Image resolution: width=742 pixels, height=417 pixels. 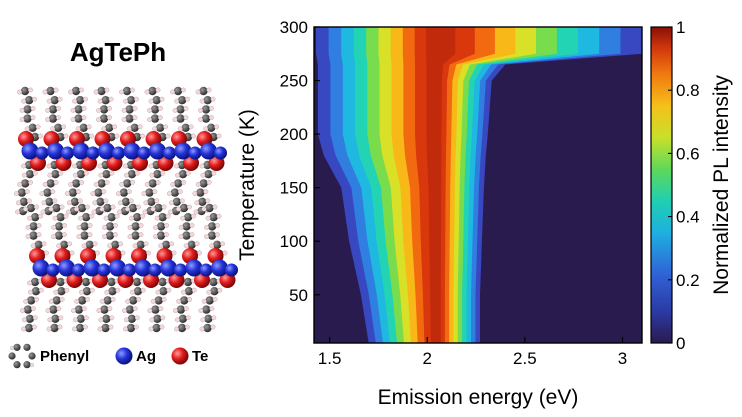 I want to click on phenyl-ring-icon, so click(x=22, y=356).